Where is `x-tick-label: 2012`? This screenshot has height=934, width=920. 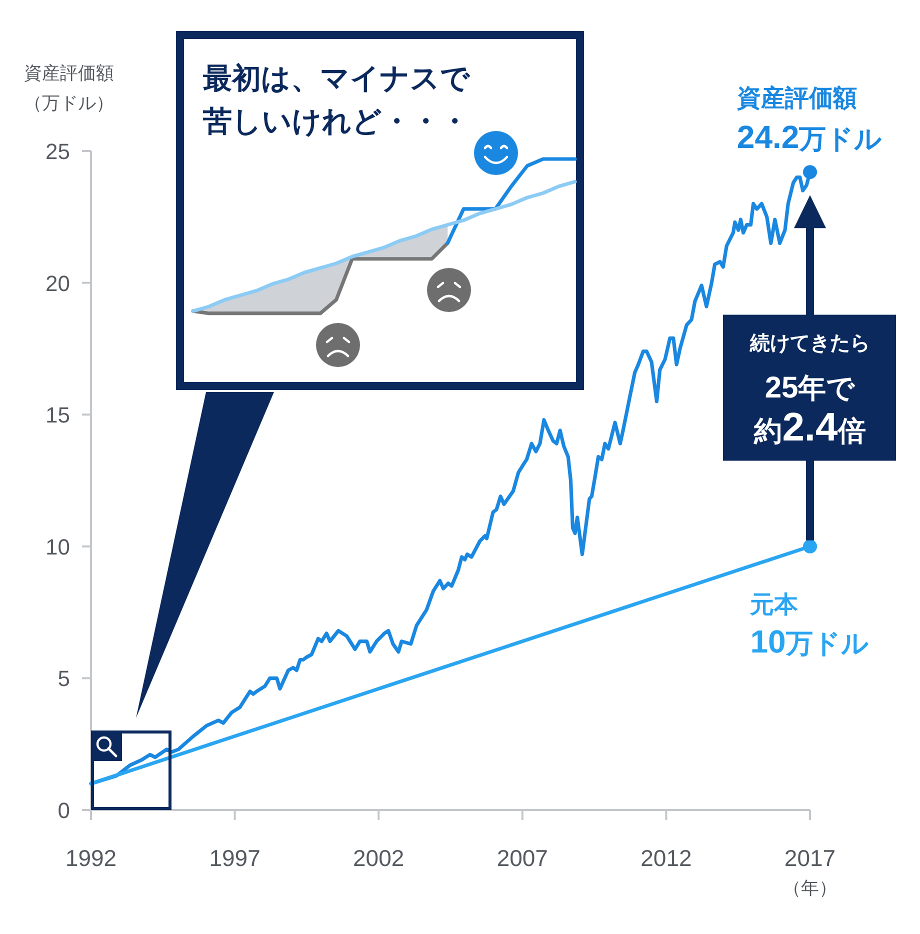
x-tick-label: 2012 is located at coordinates (666, 858).